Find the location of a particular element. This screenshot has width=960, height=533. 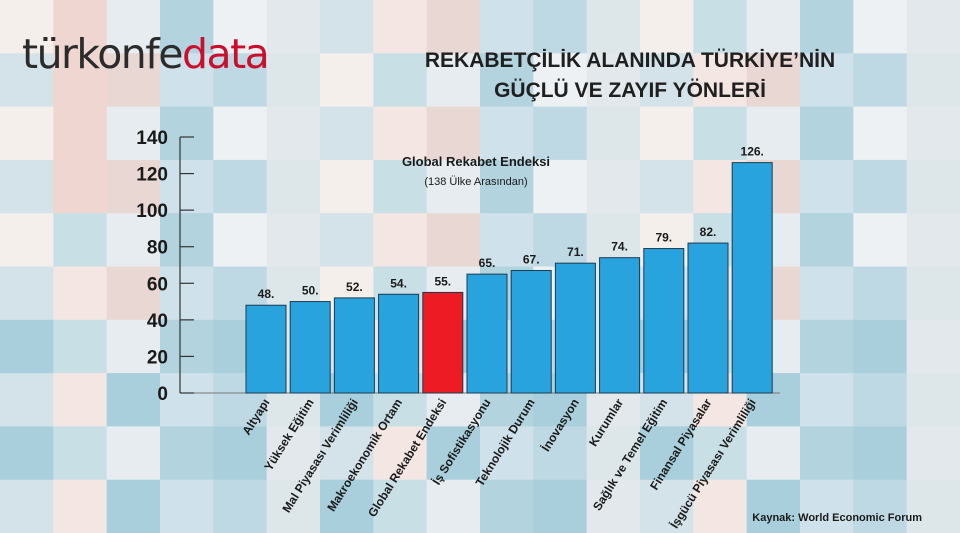

chart-title-line2: GÜÇLÜ VE ZAYIF YÖNLERİ is located at coordinates (630, 90).